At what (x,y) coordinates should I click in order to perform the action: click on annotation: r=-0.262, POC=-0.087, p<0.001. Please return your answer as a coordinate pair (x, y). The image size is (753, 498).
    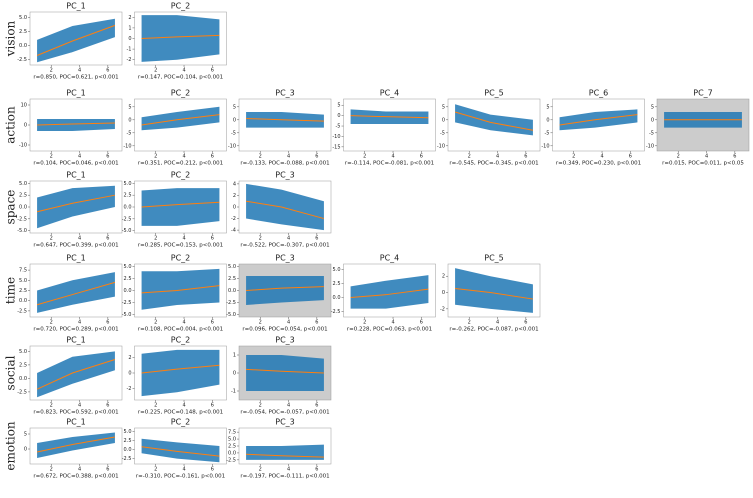
    Looking at the image, I should click on (493, 330).